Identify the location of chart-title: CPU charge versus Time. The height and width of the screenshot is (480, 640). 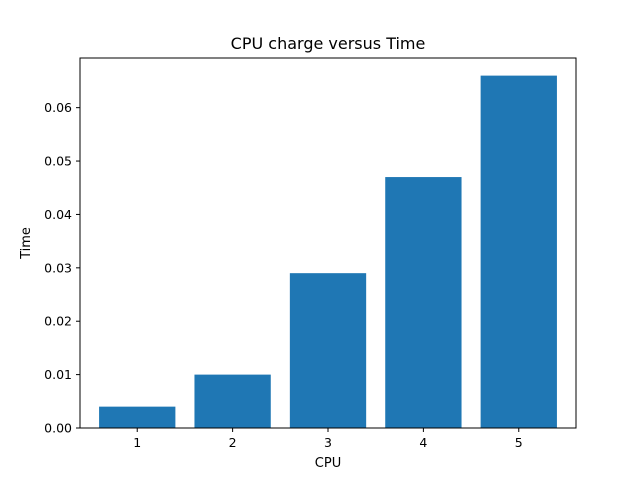
(328, 43).